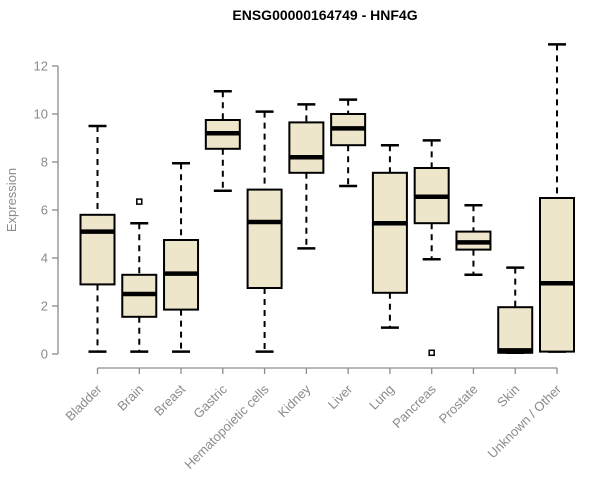 This screenshot has height=500, width=600. I want to click on chart-title: ENSG00000164749 - HNF4G, so click(324, 15).